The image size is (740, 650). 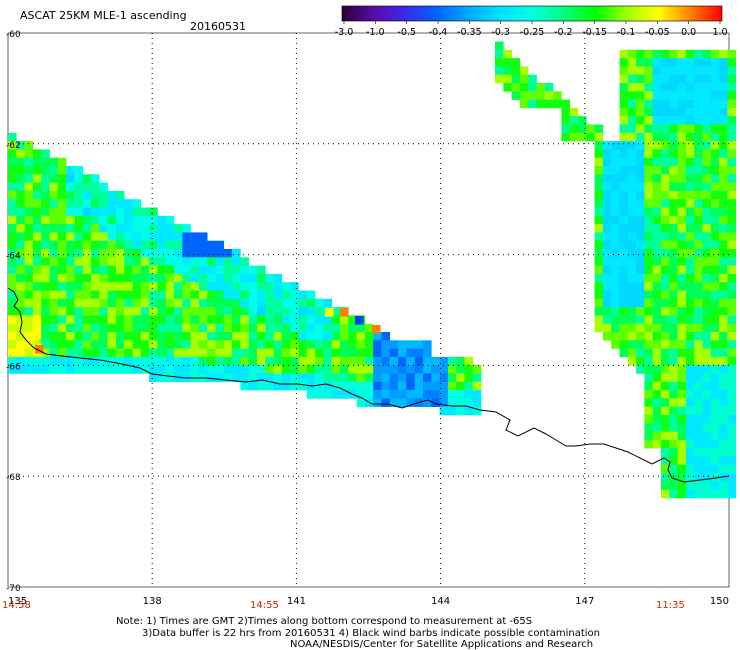 I want to click on lat-tick-label: -64, so click(x=13, y=257).